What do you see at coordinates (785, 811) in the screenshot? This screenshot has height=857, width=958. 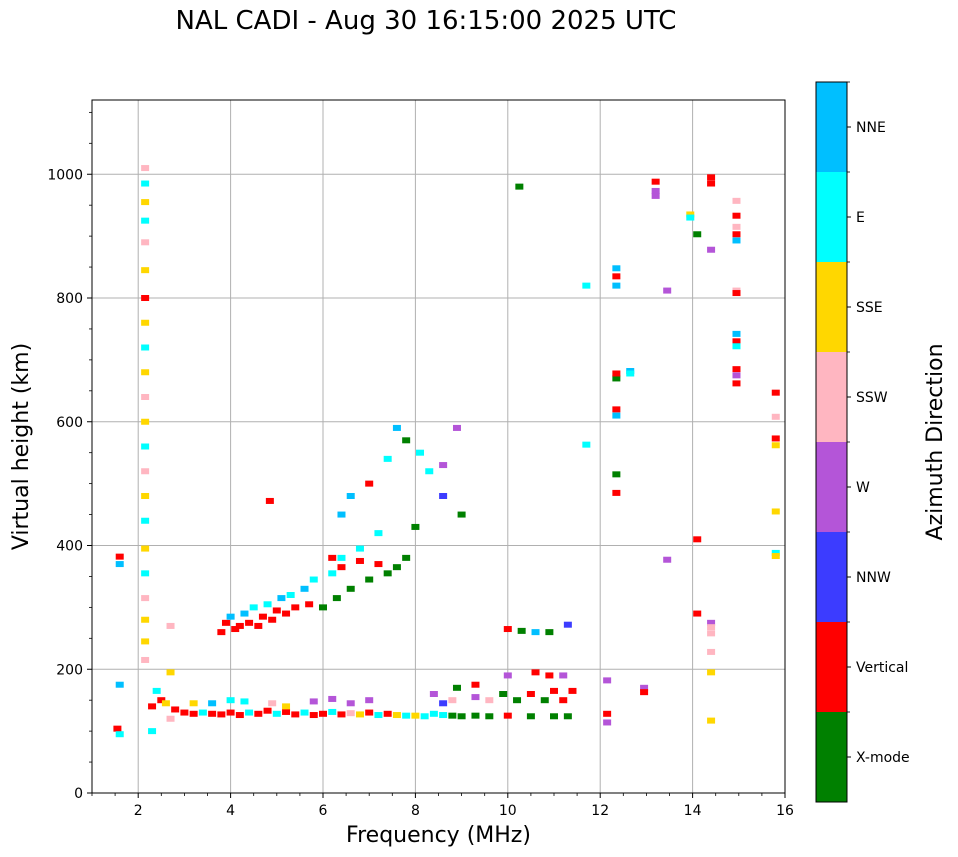 I see `x-tick-label: 16` at bounding box center [785, 811].